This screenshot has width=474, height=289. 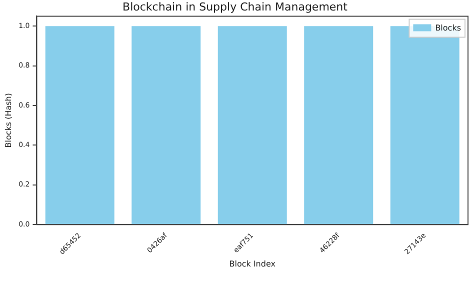 What do you see at coordinates (252, 263) in the screenshot?
I see `x-axis-title: Block Index` at bounding box center [252, 263].